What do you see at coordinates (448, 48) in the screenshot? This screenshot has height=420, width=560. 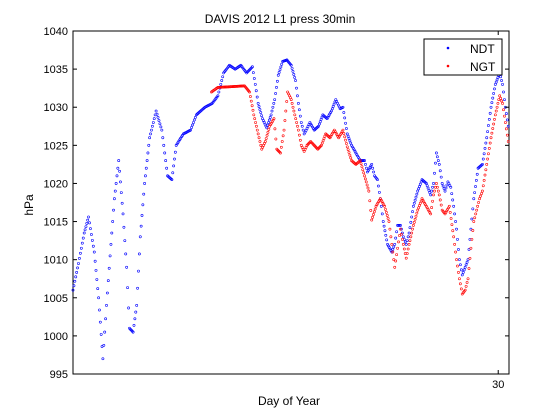 I see `legend-marker-ndt` at bounding box center [448, 48].